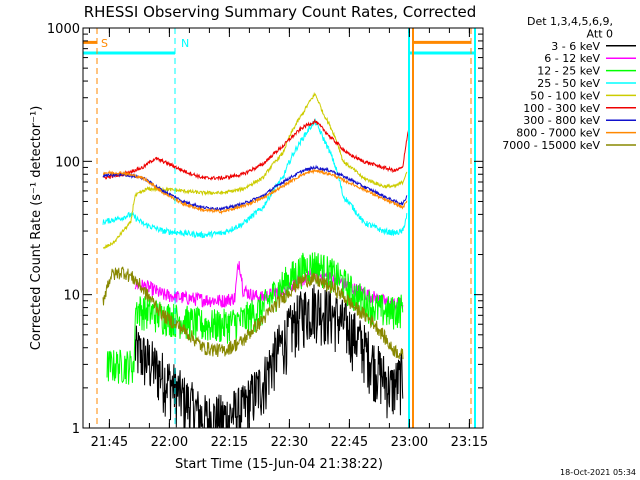  What do you see at coordinates (568, 71) in the screenshot?
I see `legend-label: 12 - 25 keV` at bounding box center [568, 71].